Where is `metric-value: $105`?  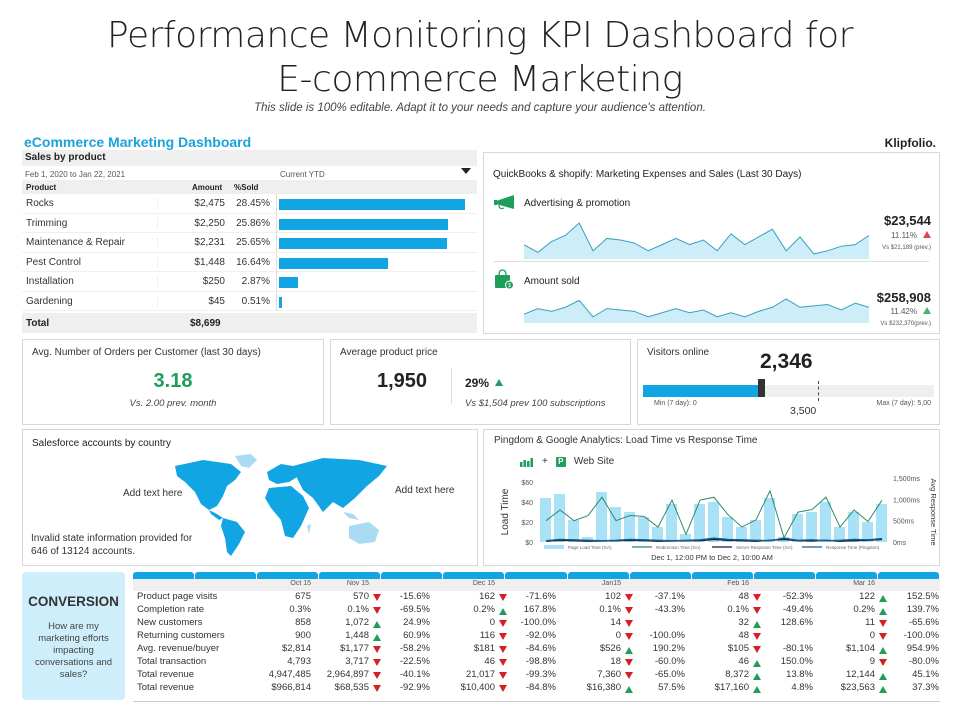
metric-value: $105 is located at coordinates (738, 648).